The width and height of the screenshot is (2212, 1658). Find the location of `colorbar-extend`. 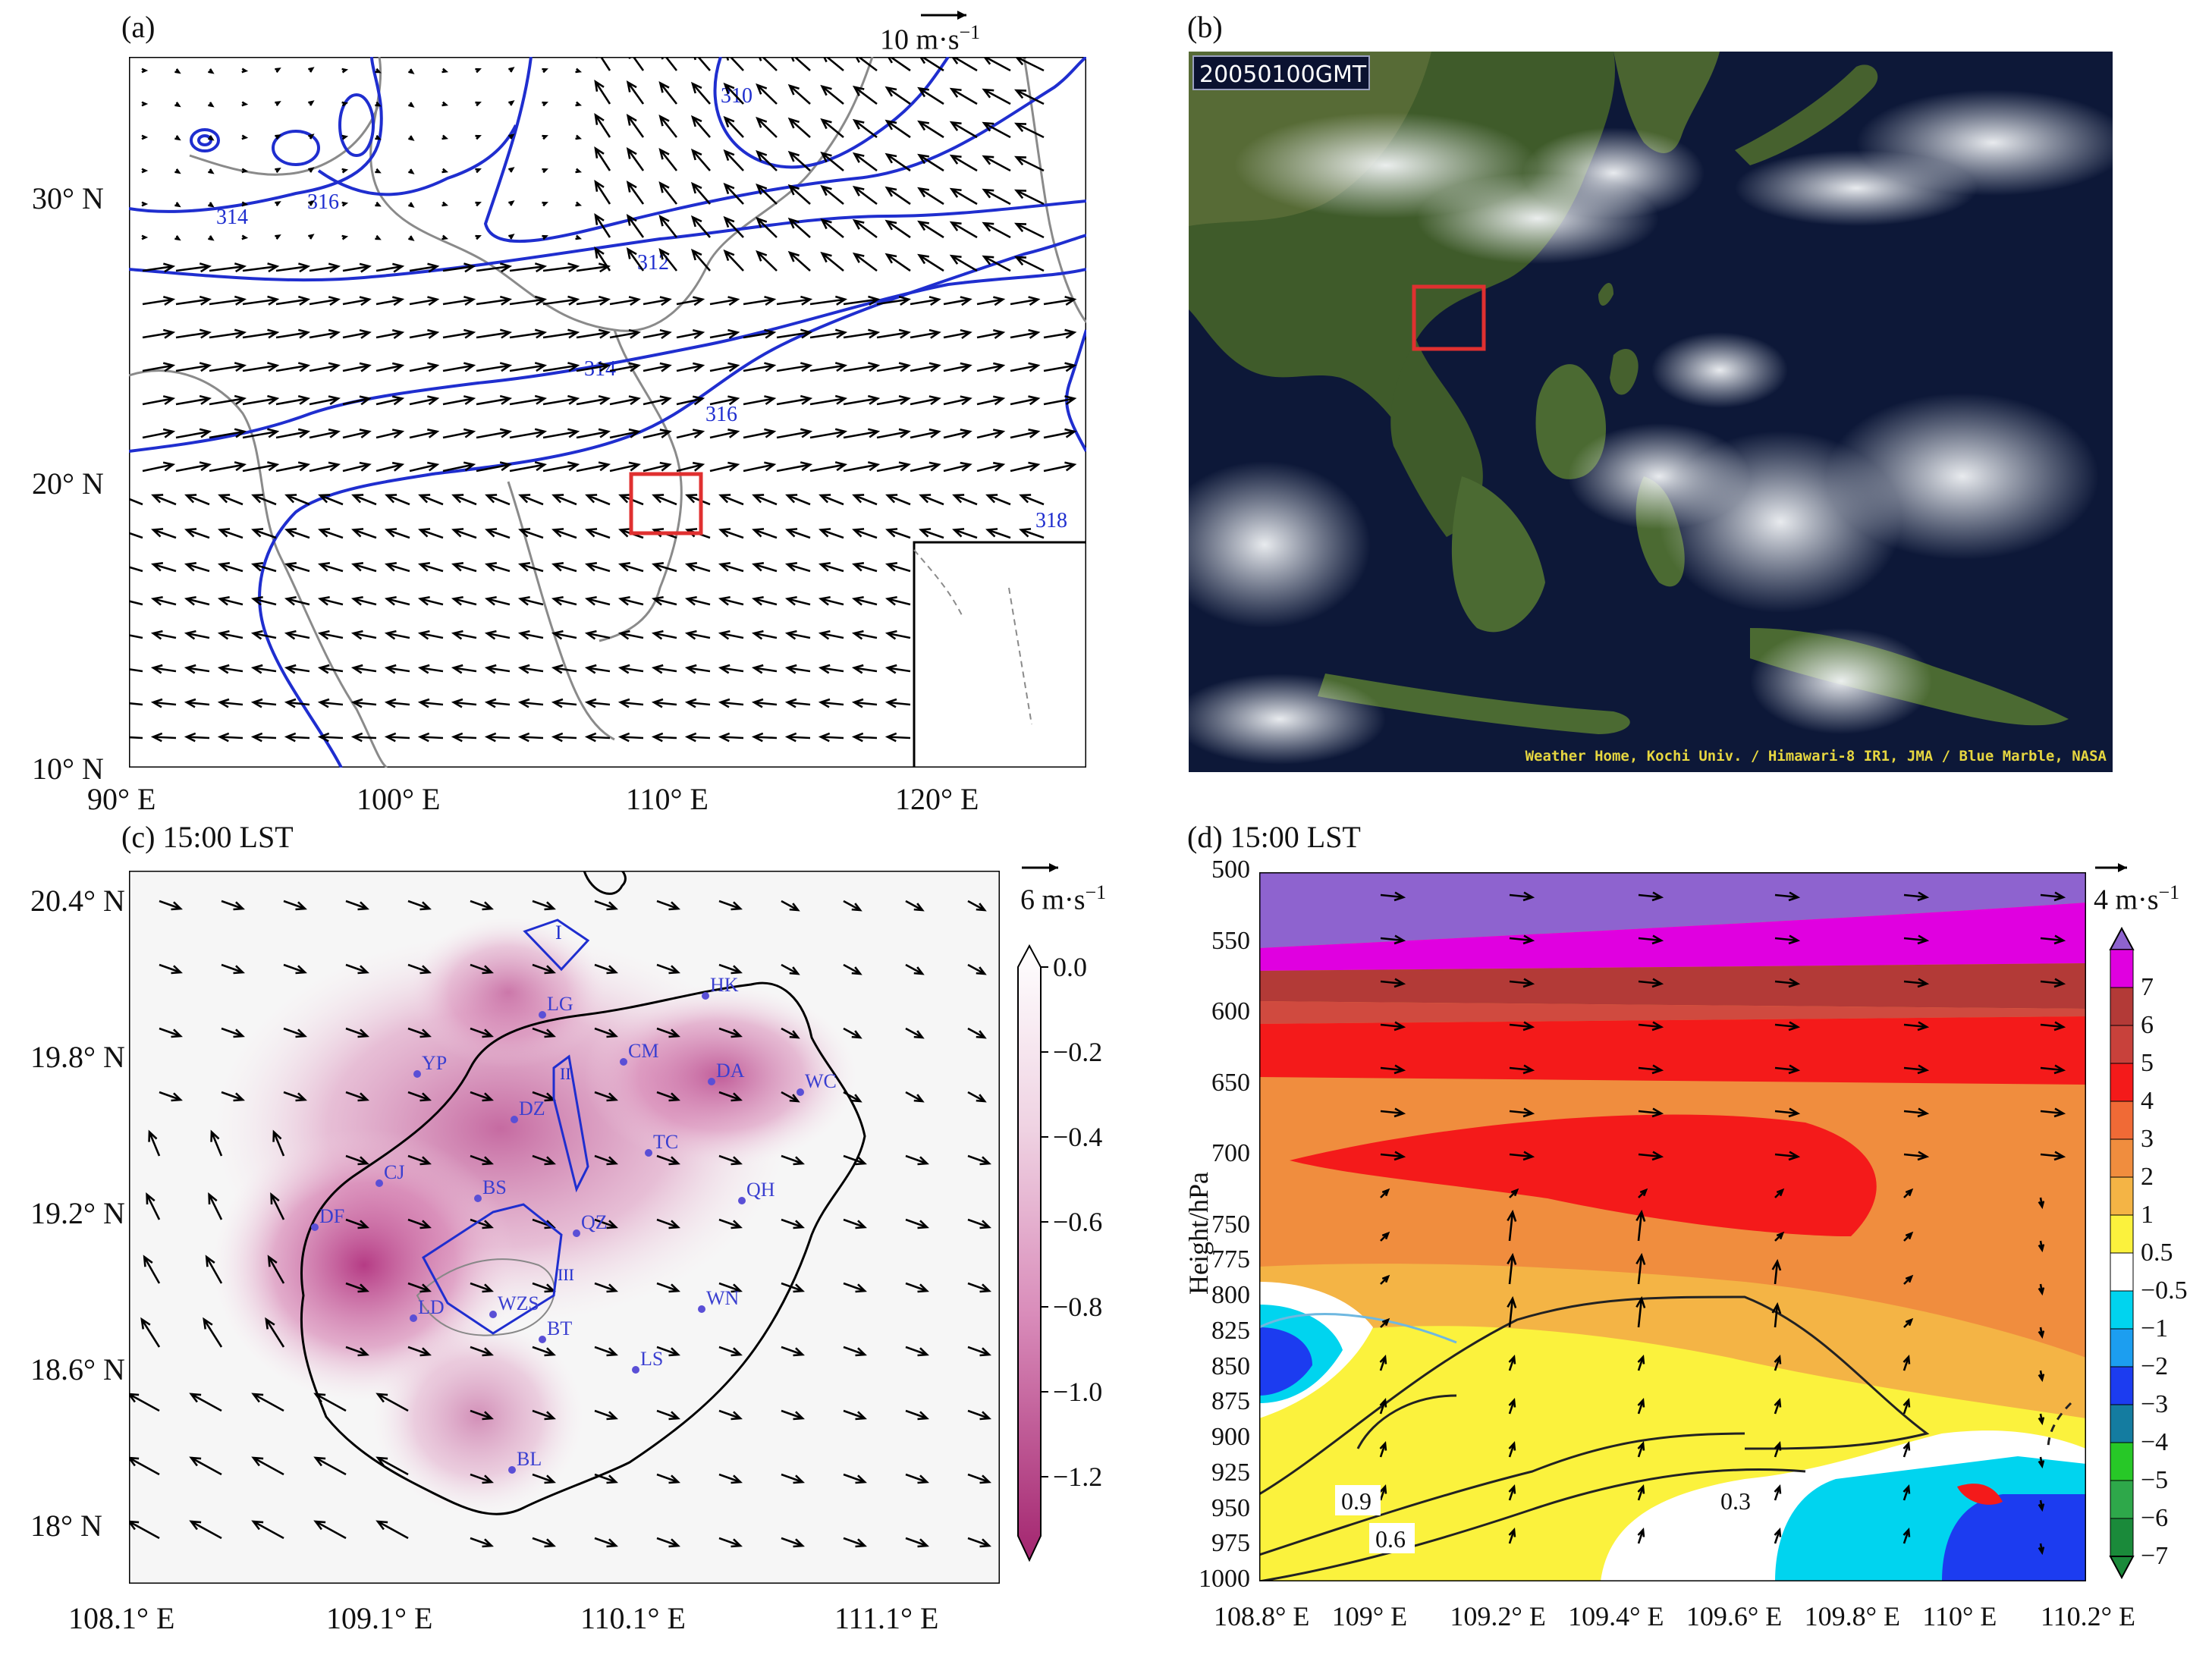

colorbar-extend is located at coordinates (2122, 938).